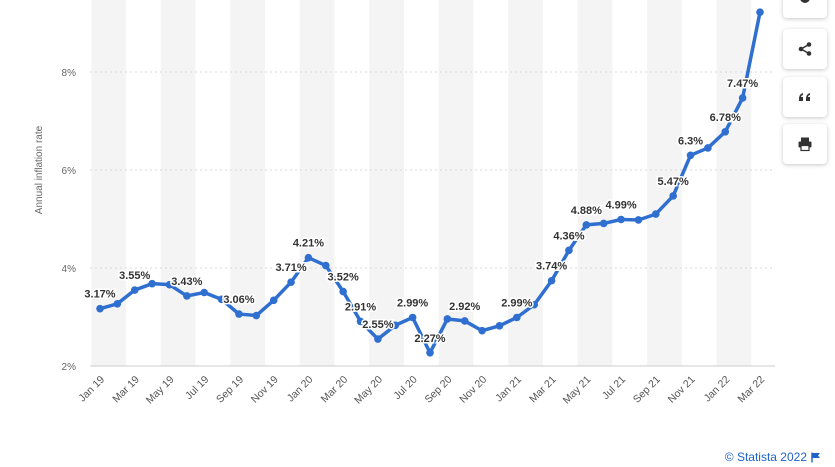 This screenshot has height=467, width=835. I want to click on y-tick-label: 8%, so click(69, 73).